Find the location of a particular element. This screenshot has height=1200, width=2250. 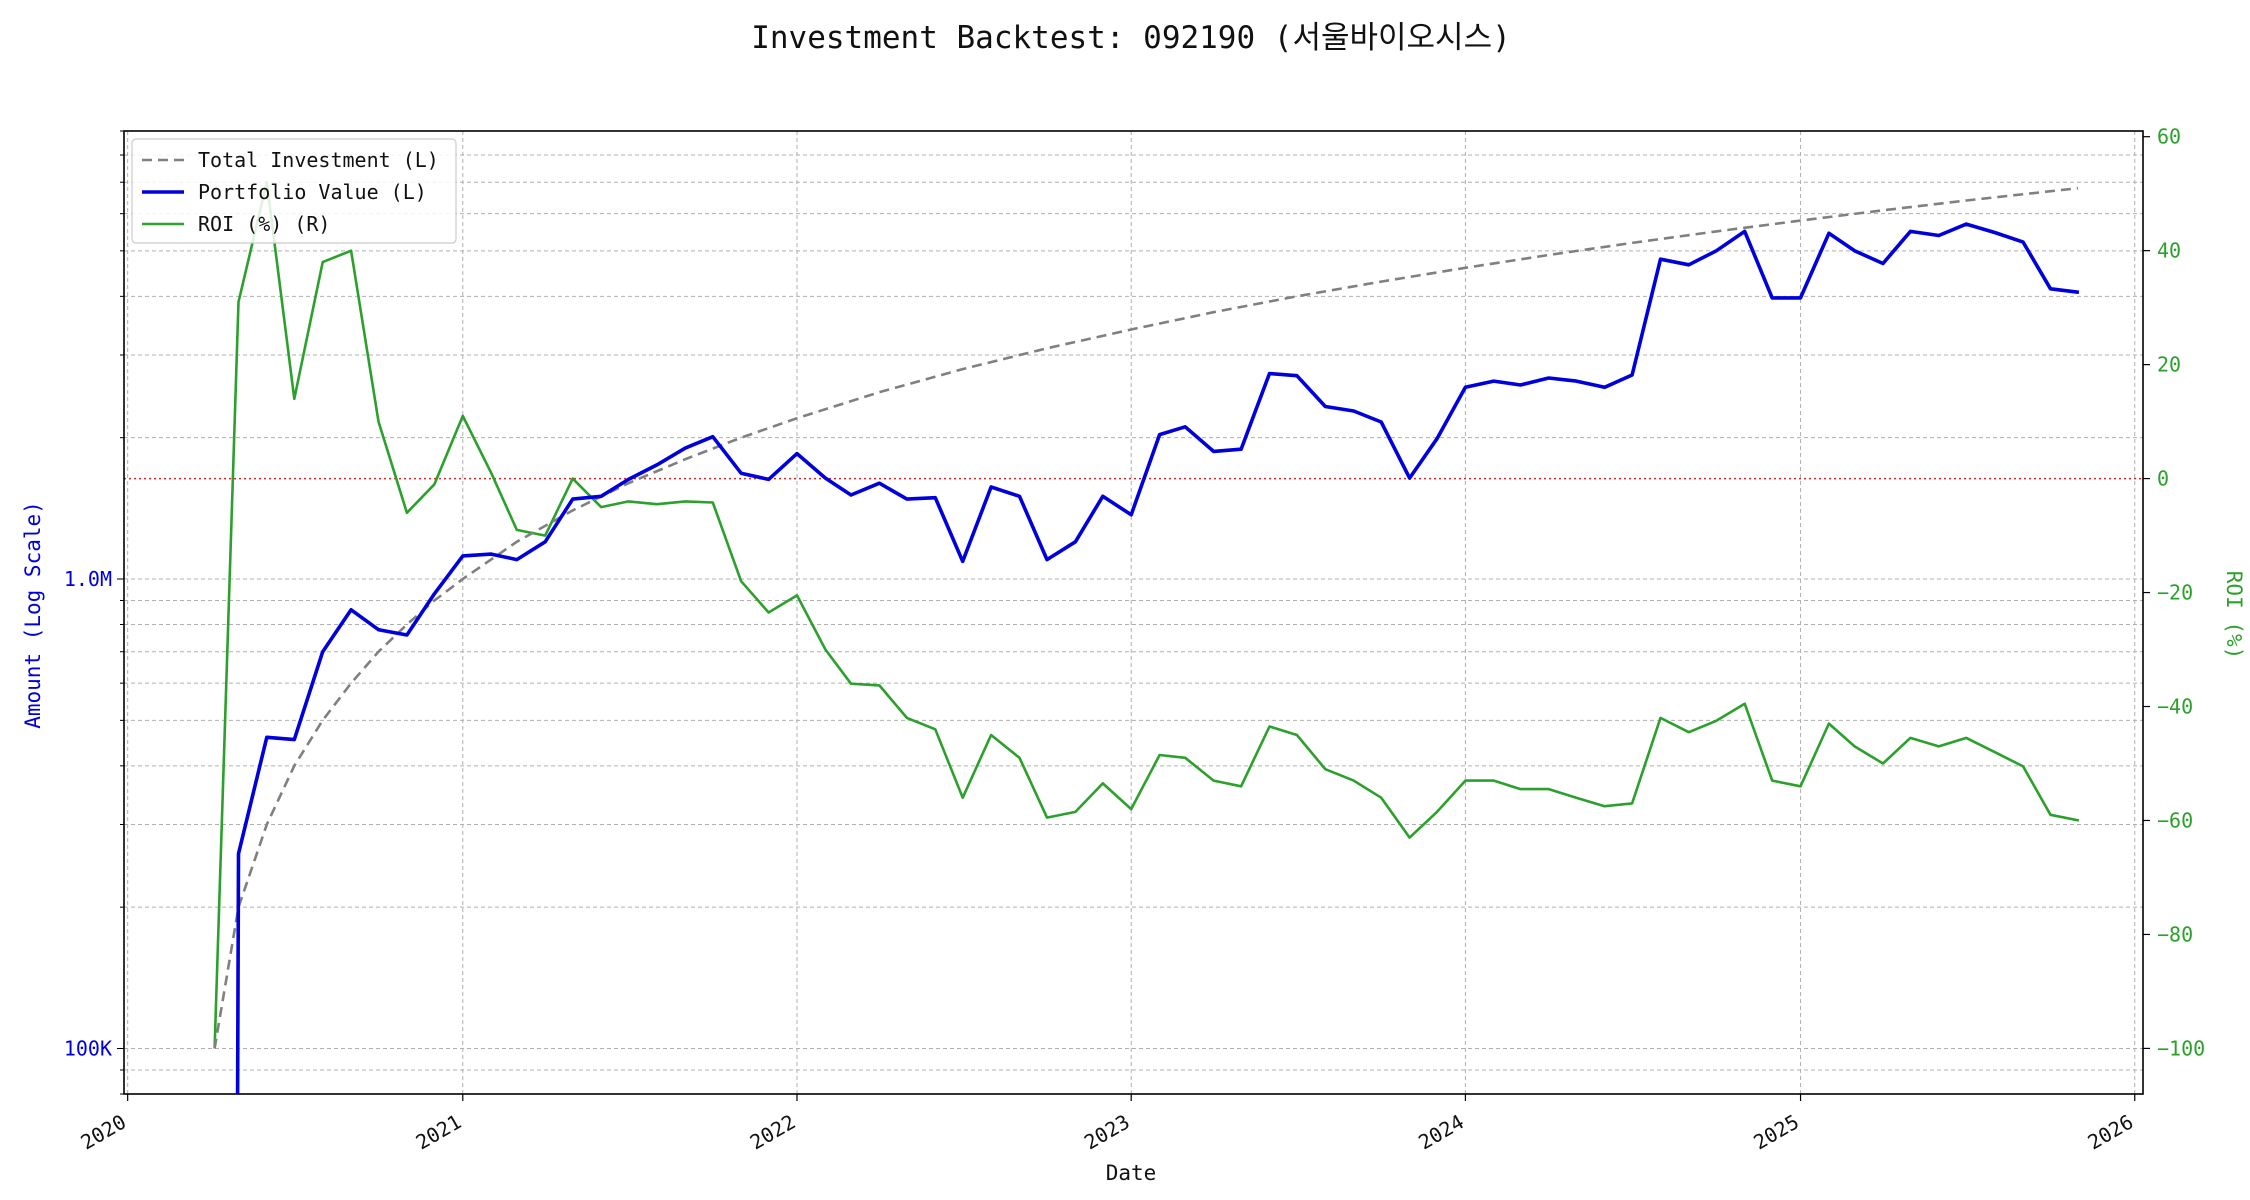

y-axis-label-right: ROI (%) is located at coordinates (2234, 615).